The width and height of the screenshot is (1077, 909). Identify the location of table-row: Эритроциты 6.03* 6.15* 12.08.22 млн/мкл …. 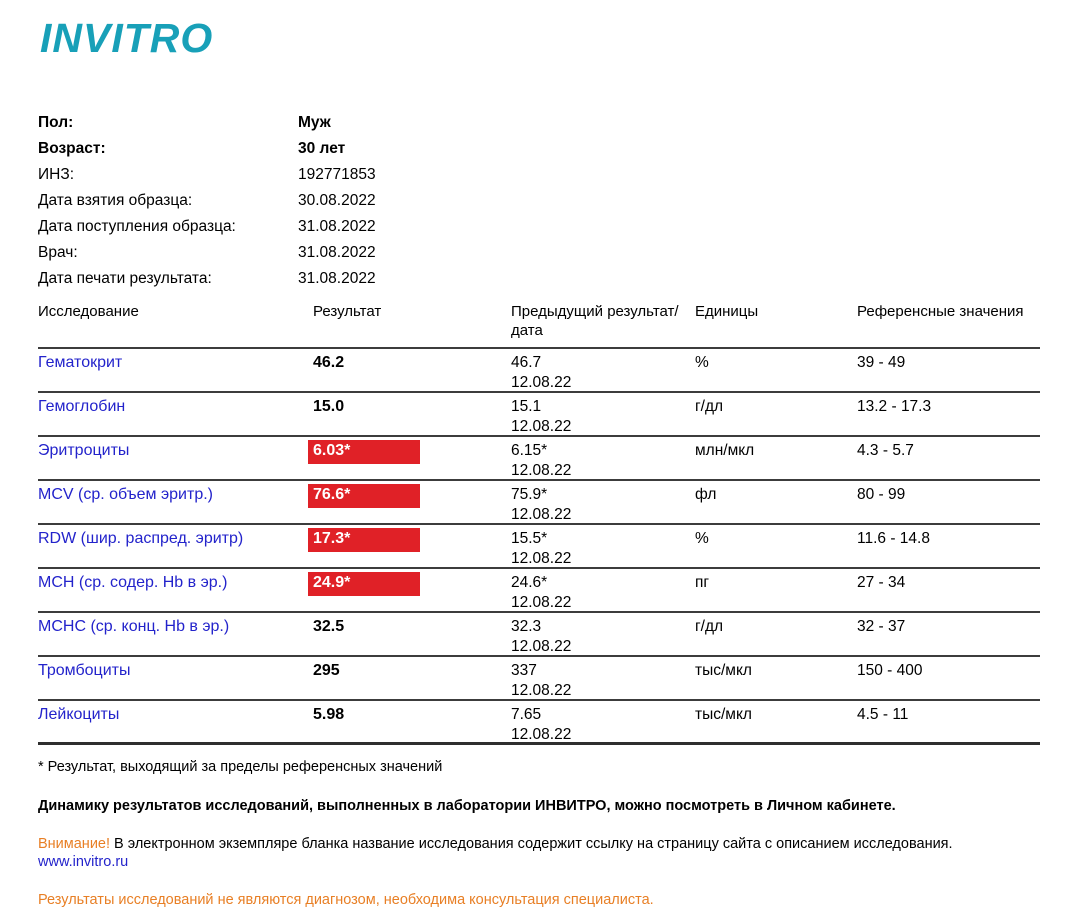
(539, 459).